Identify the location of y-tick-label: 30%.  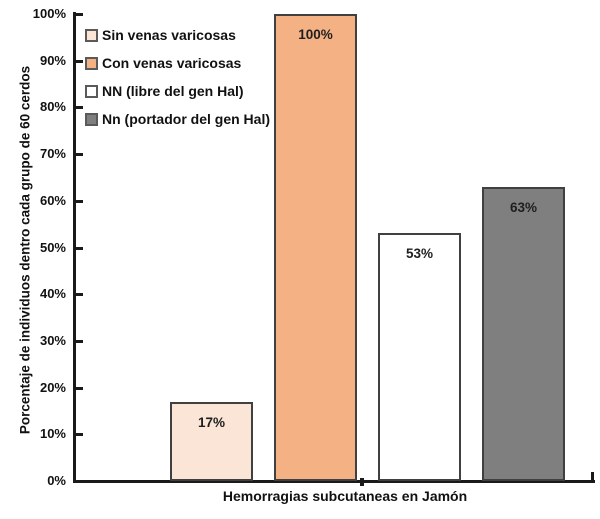
(52, 340).